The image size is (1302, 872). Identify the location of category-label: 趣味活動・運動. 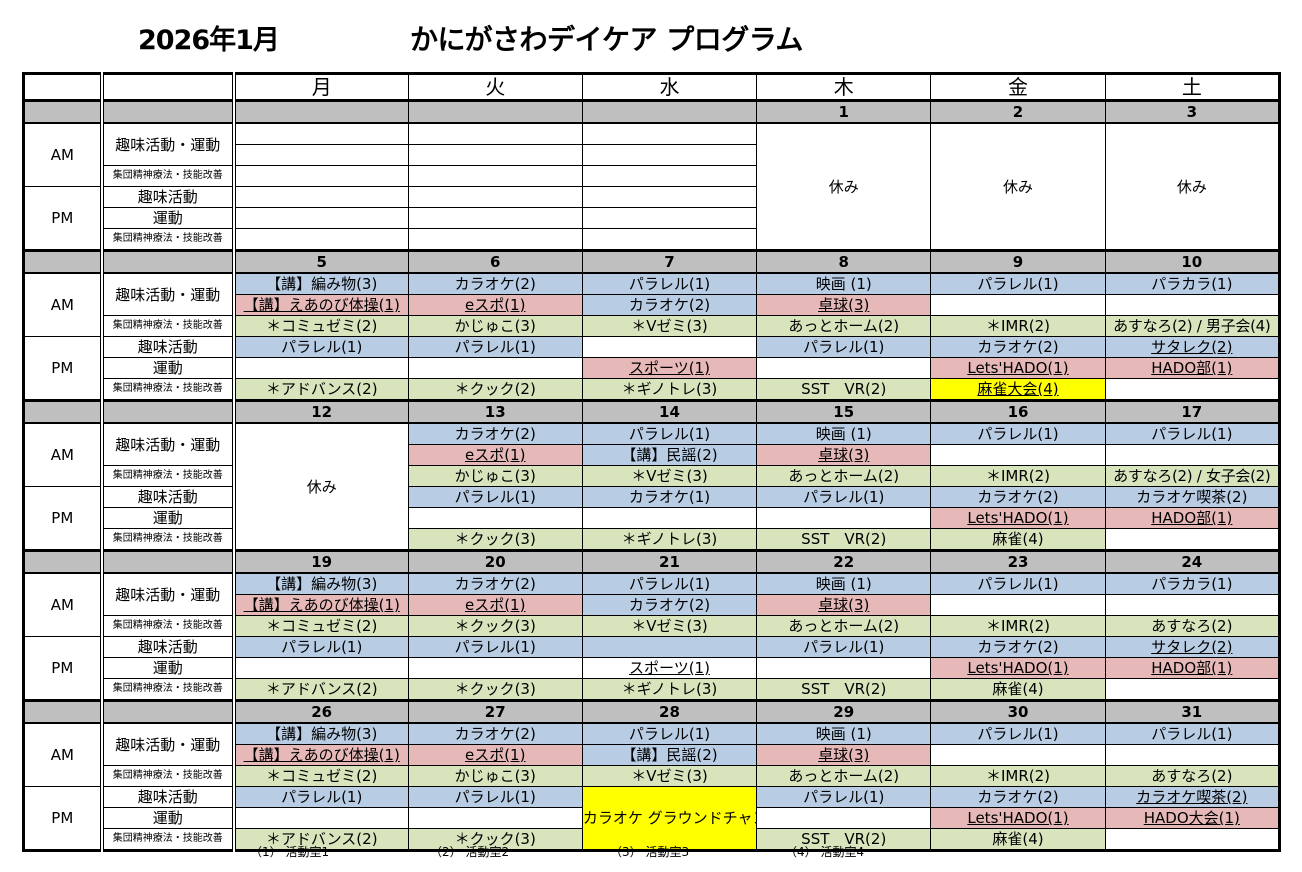
(168, 594).